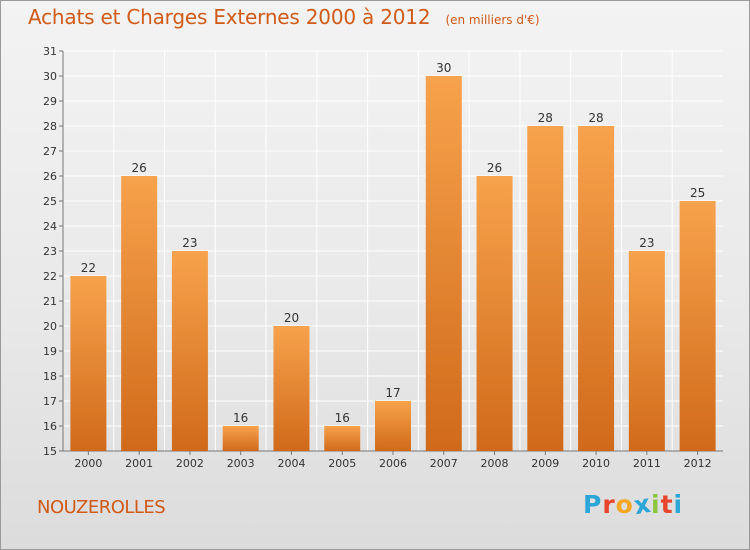 This screenshot has width=750, height=550. Describe the element at coordinates (139, 463) in the screenshot. I see `x-tick-label: 2001` at that location.